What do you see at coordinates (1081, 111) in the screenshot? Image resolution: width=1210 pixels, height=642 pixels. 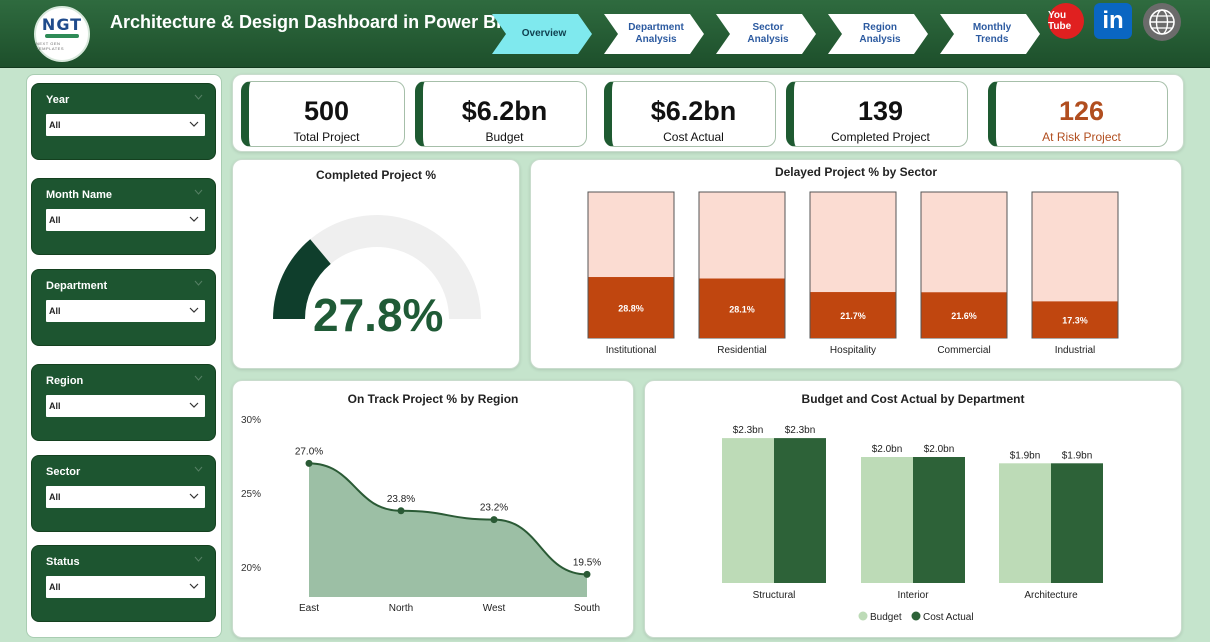 I see `kpi-value: 126` at bounding box center [1081, 111].